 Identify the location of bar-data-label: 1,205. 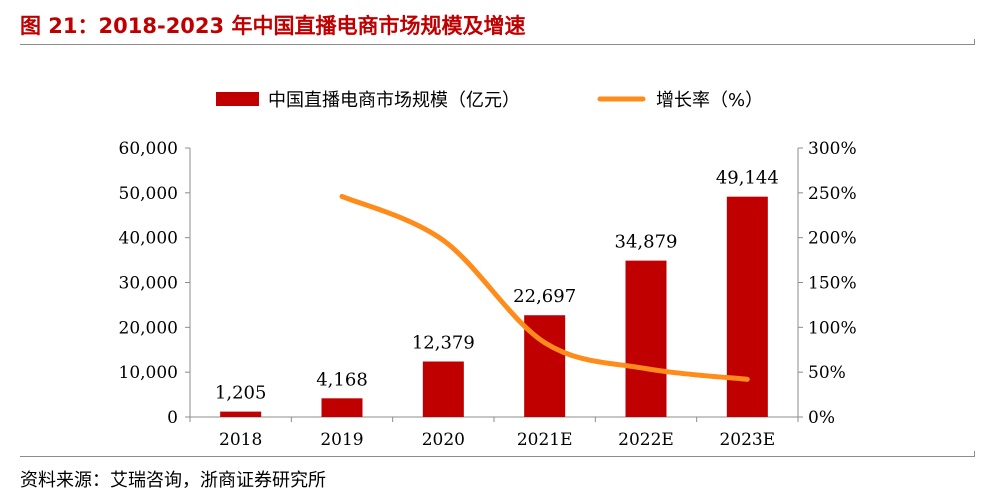
(241, 393).